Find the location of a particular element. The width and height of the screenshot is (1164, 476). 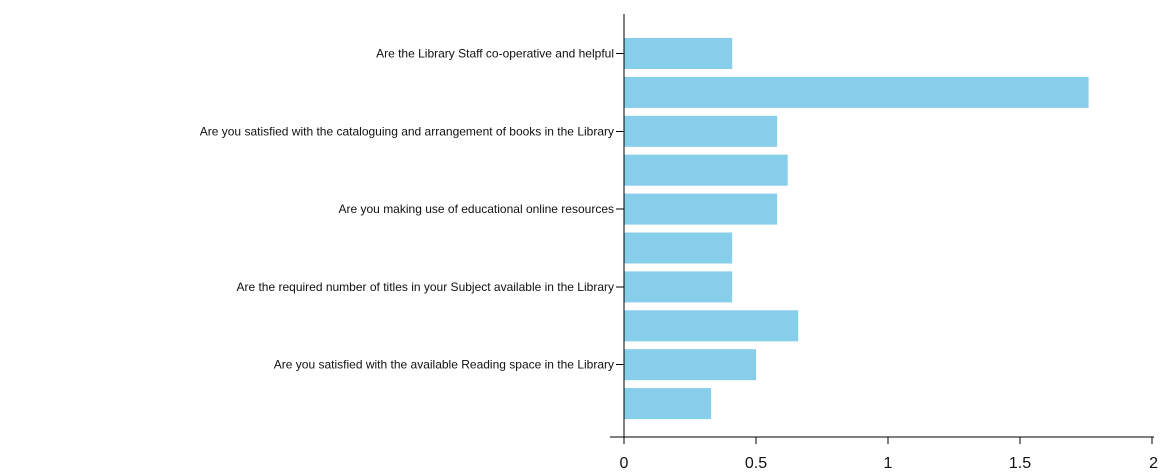

x-tick-label-4: 2 is located at coordinates (1153, 463).